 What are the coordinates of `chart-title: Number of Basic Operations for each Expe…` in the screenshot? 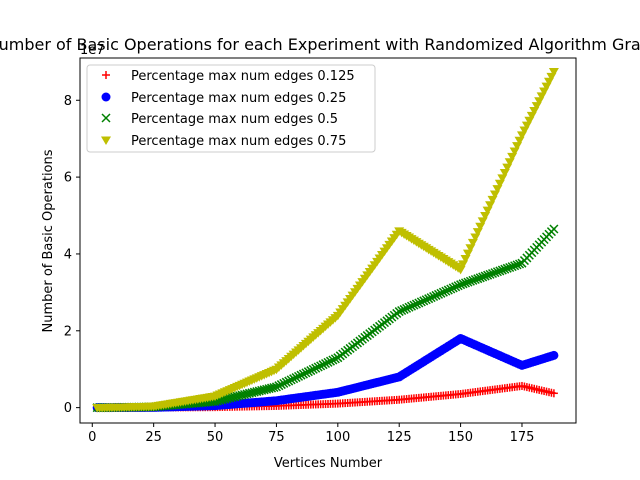 It's located at (320, 44).